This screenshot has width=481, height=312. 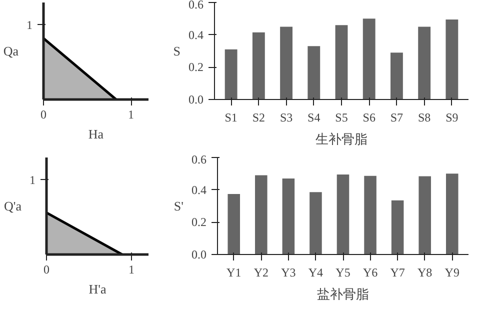 What do you see at coordinates (314, 117) in the screenshot?
I see `x-tick-label: S4` at bounding box center [314, 117].